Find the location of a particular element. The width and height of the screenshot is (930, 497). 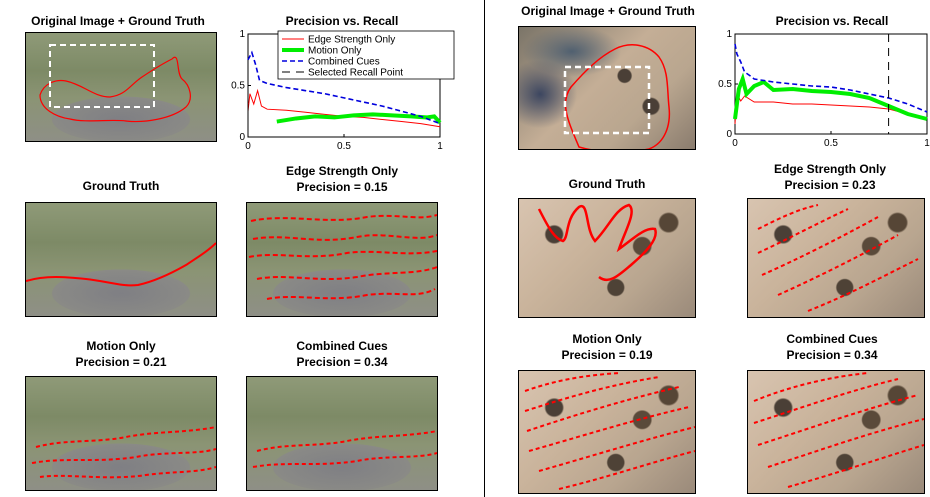

left-combined-image is located at coordinates (342, 433).